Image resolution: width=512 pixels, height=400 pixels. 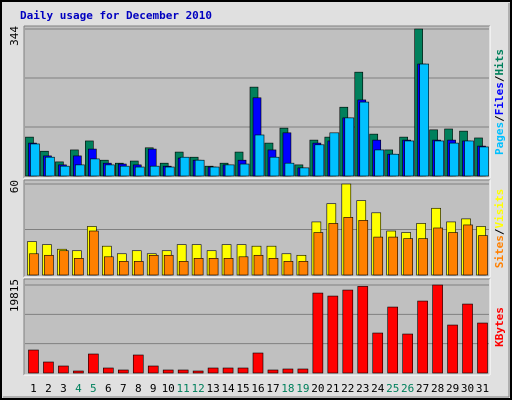 I want to click on x-tick-label: 6, so click(x=108, y=388).